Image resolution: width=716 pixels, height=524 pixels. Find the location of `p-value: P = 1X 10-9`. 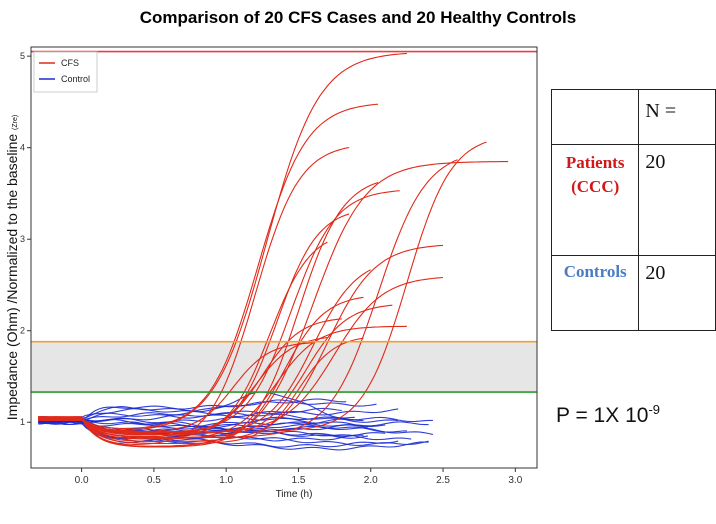

p-value: P = 1X 10-9 is located at coordinates (608, 415).